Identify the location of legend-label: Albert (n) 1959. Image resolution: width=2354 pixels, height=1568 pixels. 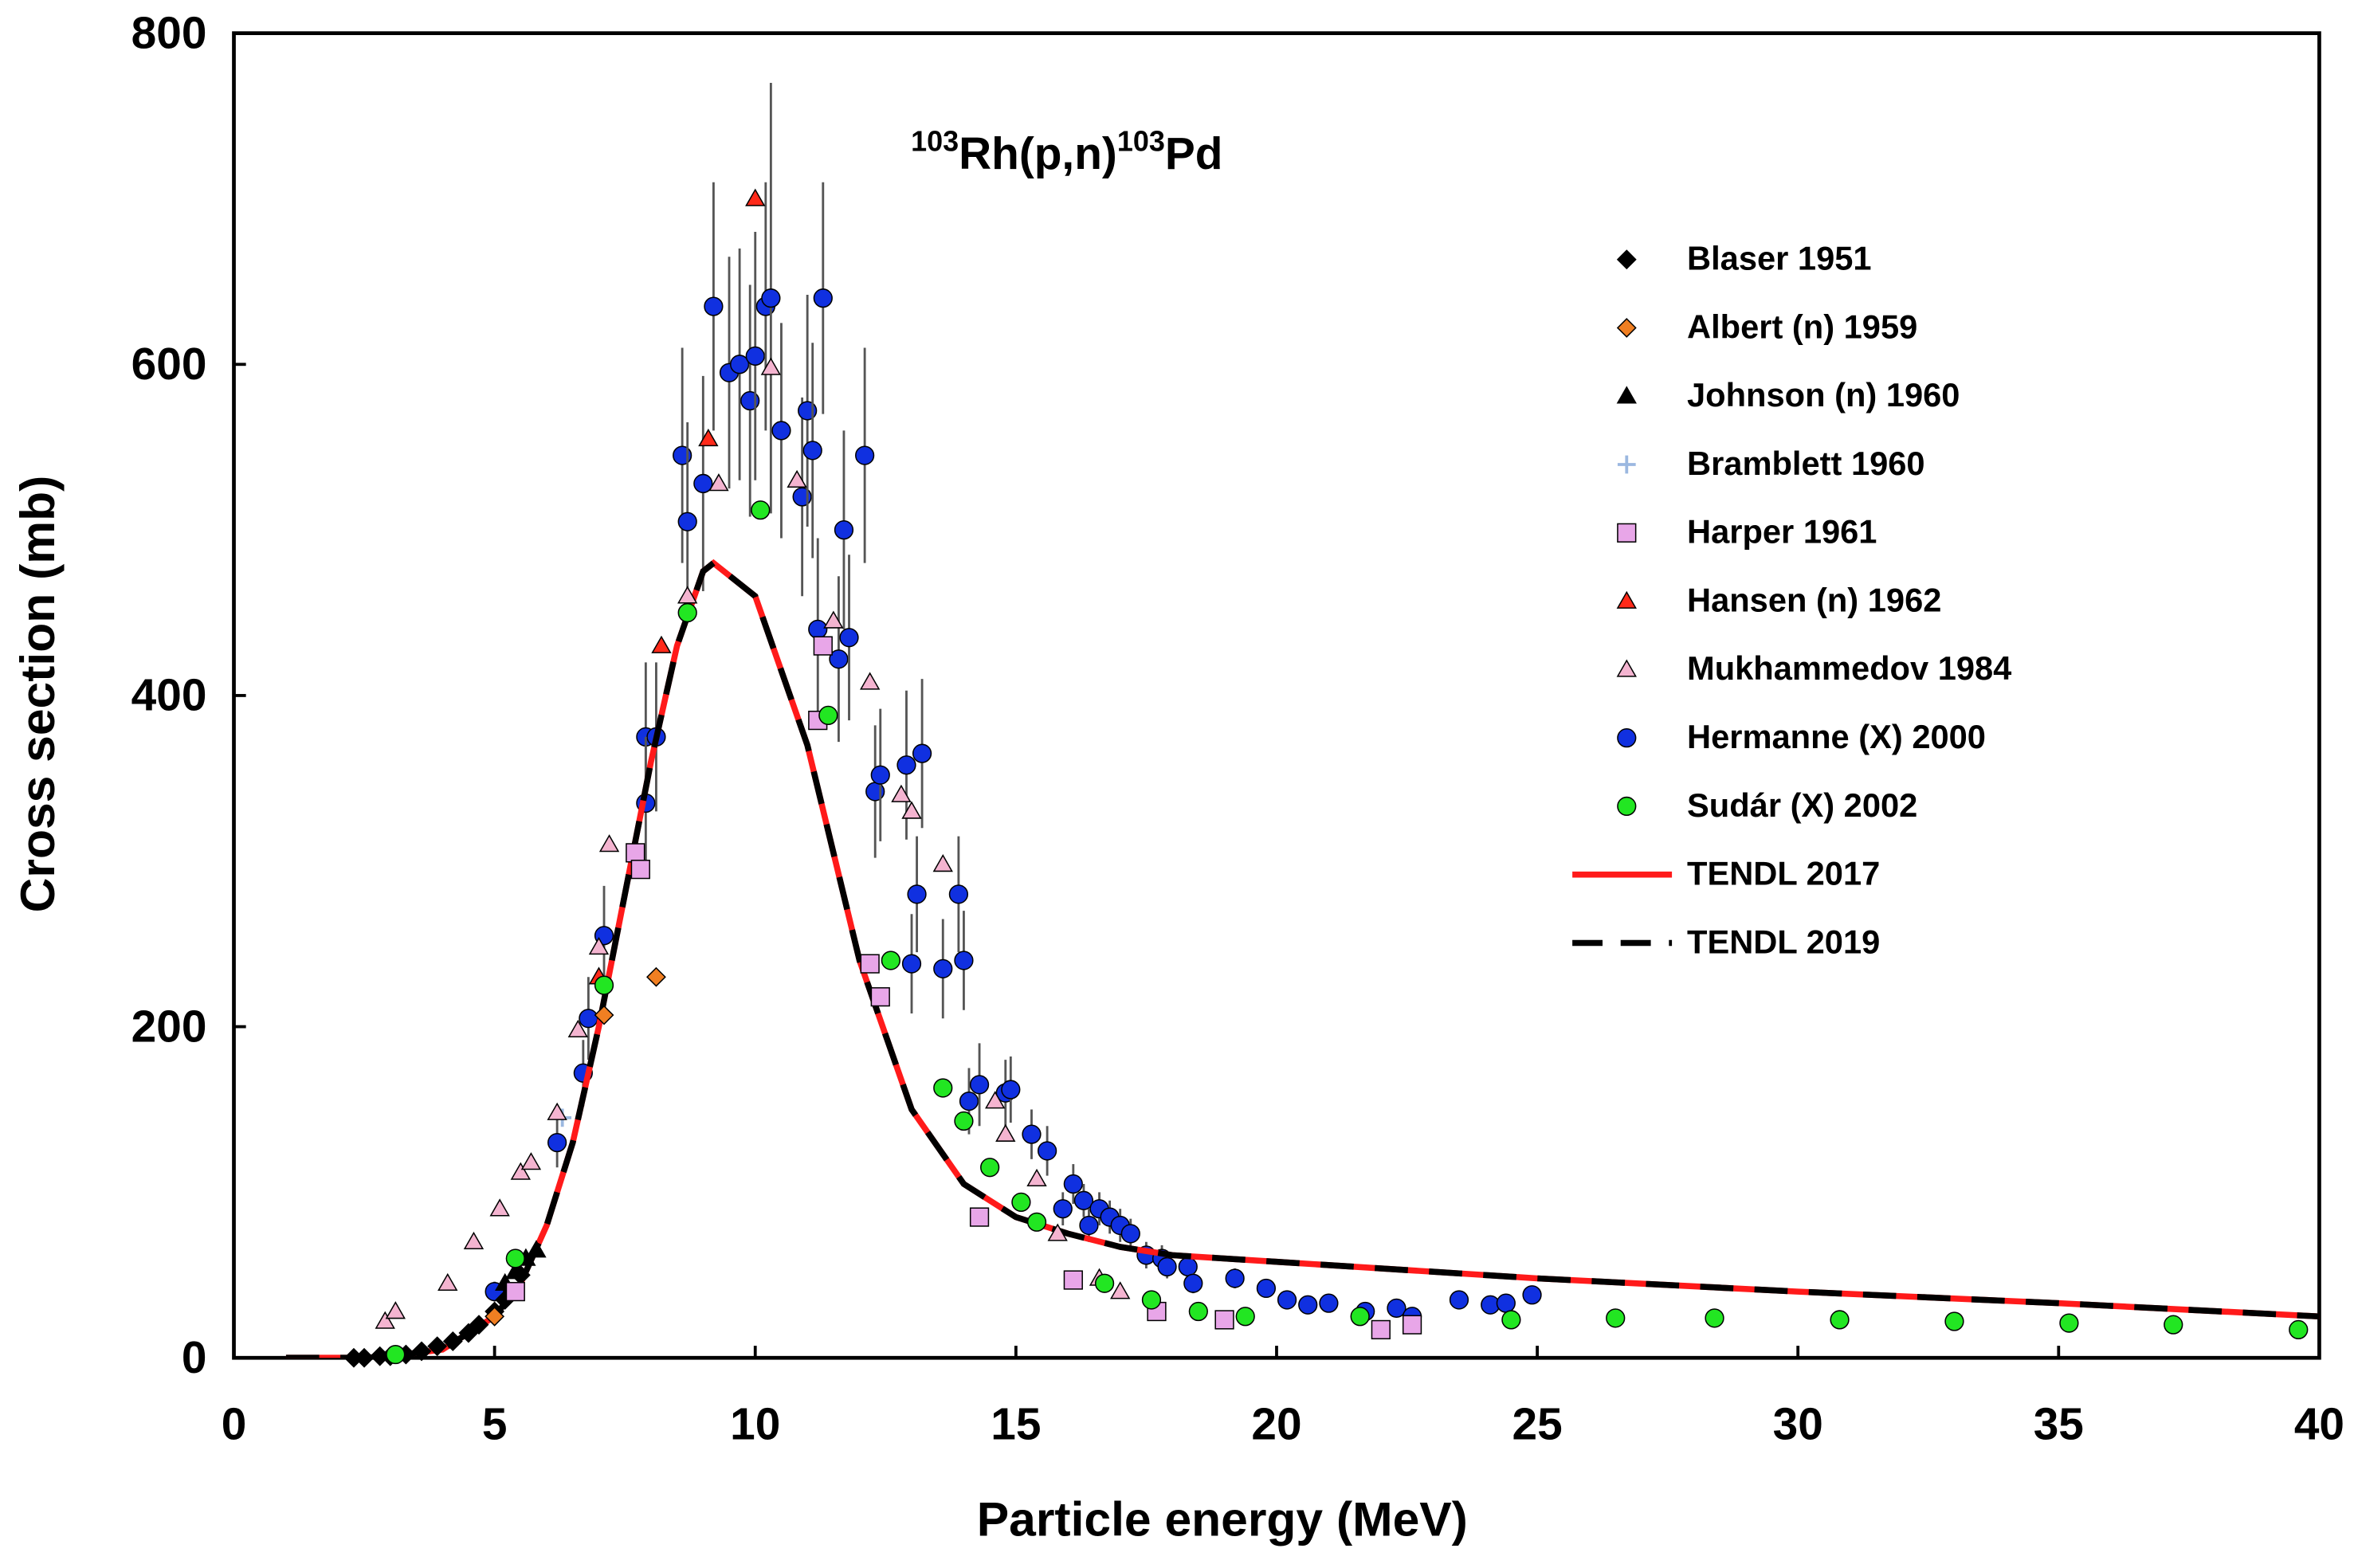
(1802, 326).